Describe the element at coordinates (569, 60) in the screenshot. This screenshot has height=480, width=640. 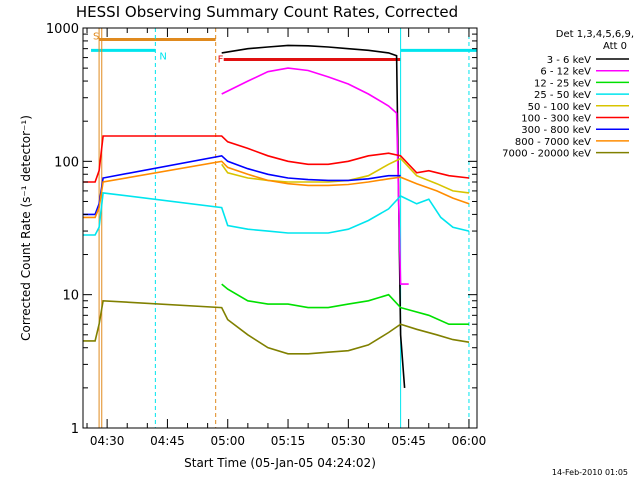
I see `legend-entry-label: 3 - 6 keV` at that location.